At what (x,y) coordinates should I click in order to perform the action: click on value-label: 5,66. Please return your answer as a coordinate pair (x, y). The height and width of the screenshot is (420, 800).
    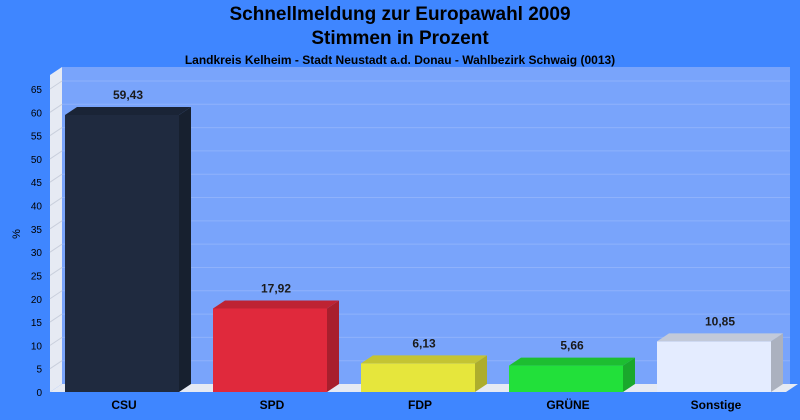
    Looking at the image, I should click on (572, 346).